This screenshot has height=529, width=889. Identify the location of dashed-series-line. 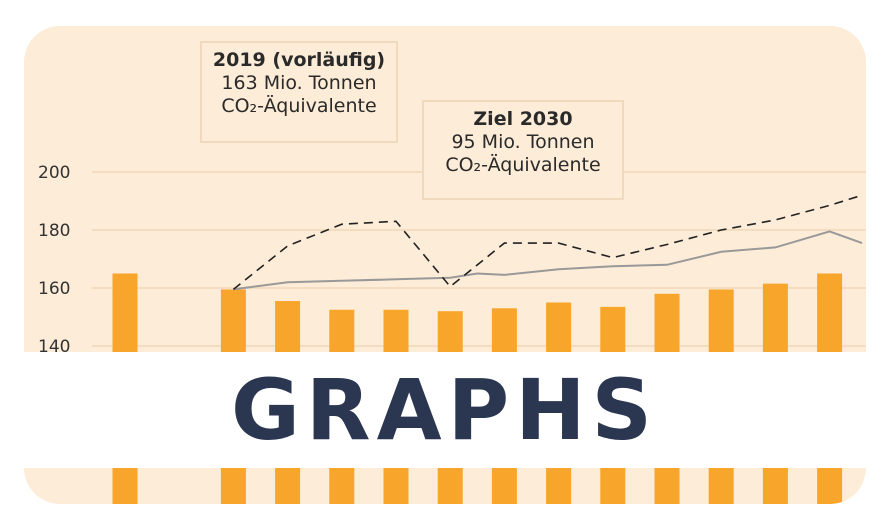
(547, 242).